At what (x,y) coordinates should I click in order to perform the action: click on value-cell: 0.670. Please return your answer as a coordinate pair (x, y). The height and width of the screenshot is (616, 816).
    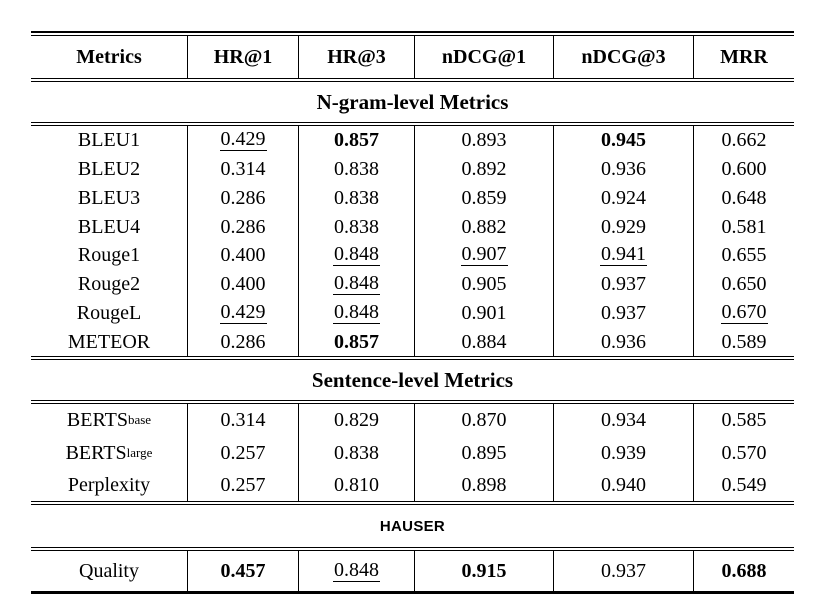
    Looking at the image, I should click on (743, 313).